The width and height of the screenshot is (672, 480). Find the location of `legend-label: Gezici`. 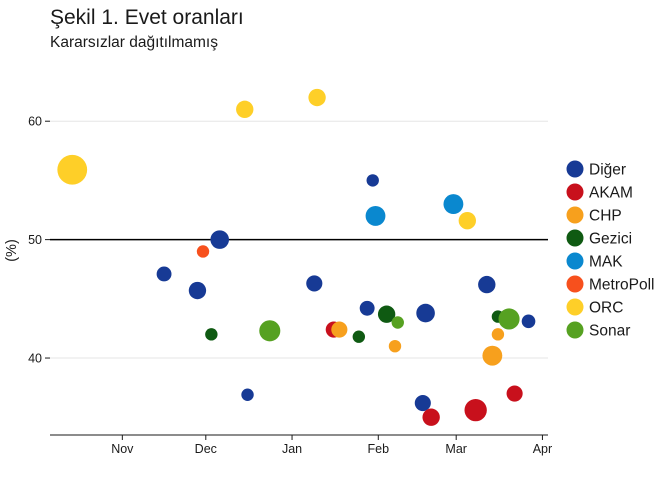

legend-label: Gezici is located at coordinates (610, 239).